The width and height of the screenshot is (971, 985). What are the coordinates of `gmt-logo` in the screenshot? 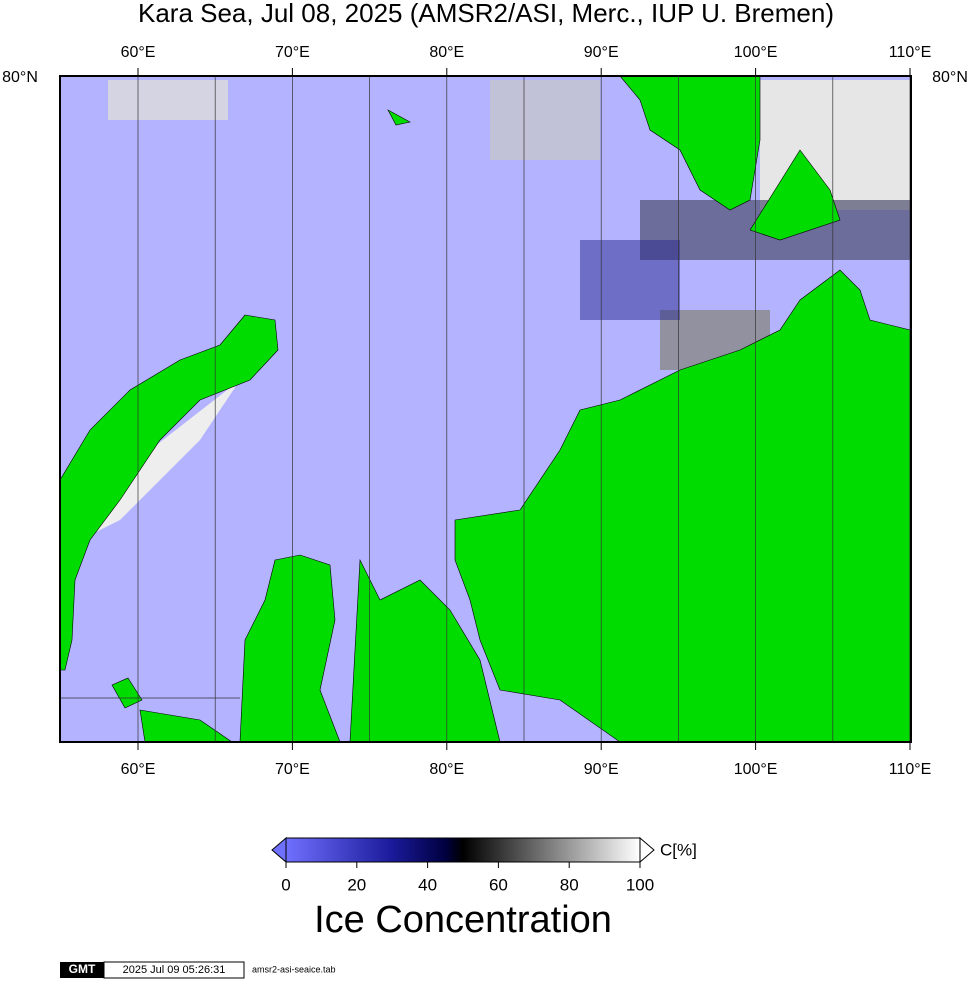 It's located at (82, 970).